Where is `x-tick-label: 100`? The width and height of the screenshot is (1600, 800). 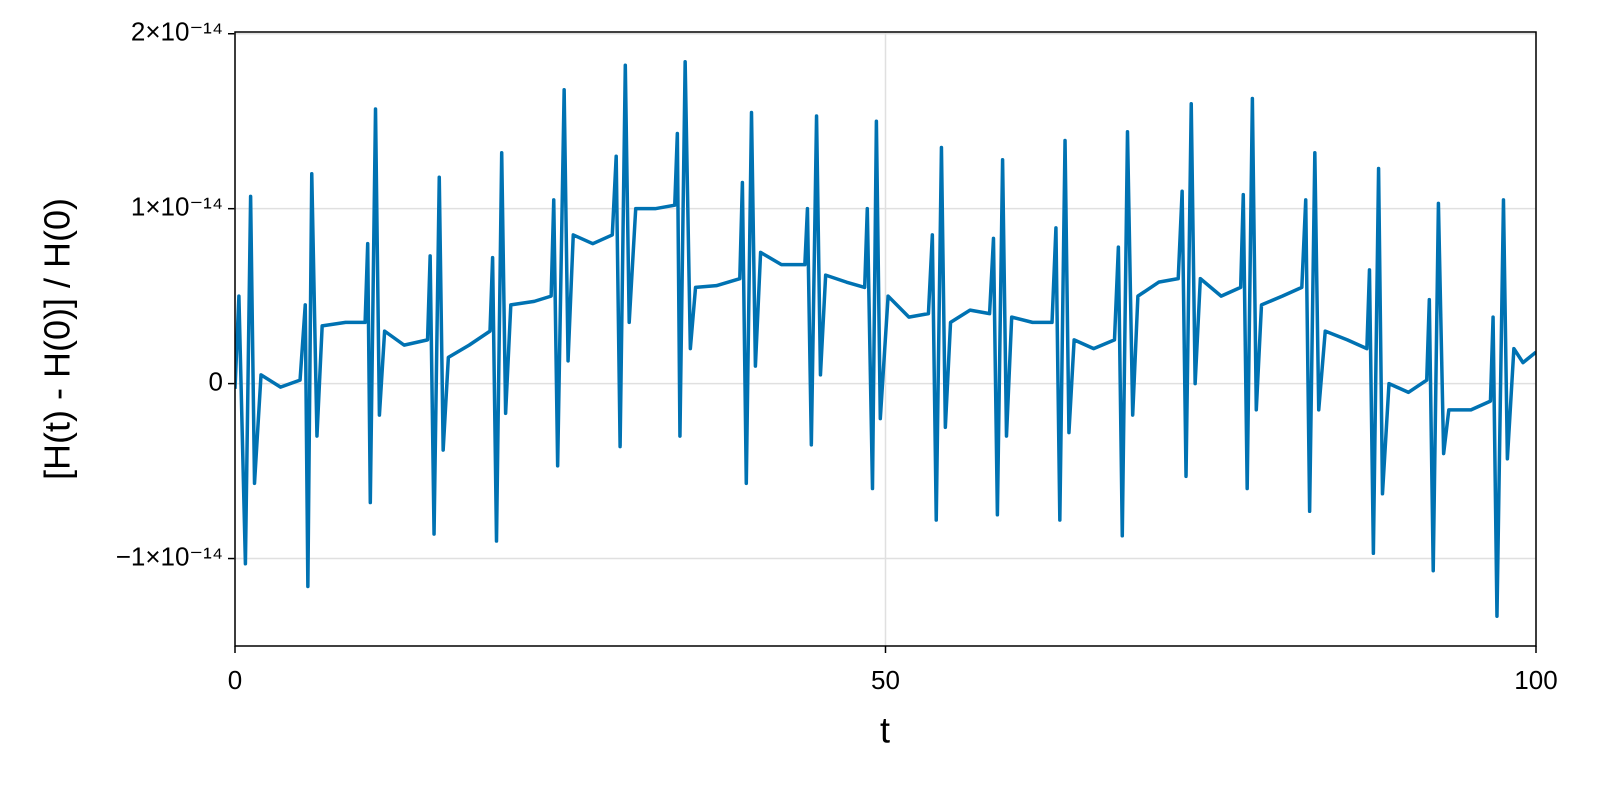
x-tick-label: 100 is located at coordinates (1535, 680).